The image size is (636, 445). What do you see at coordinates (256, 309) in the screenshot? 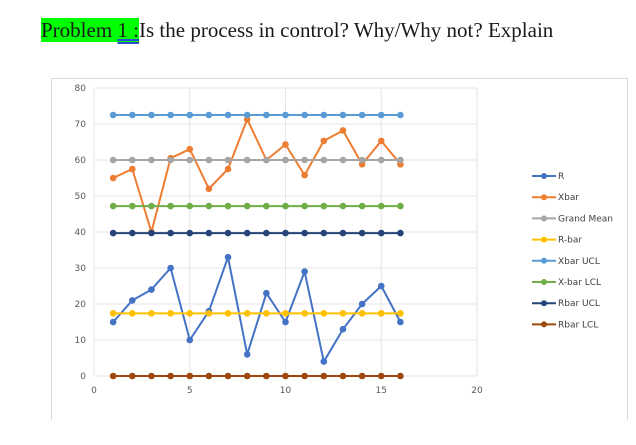
I see `series-r` at bounding box center [256, 309].